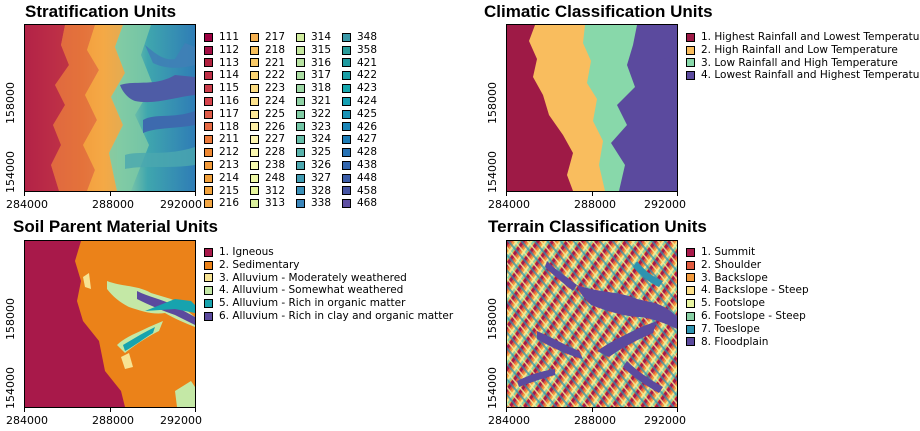  What do you see at coordinates (273, 139) in the screenshot?
I see `strat-legend-item: 227` at bounding box center [273, 139].